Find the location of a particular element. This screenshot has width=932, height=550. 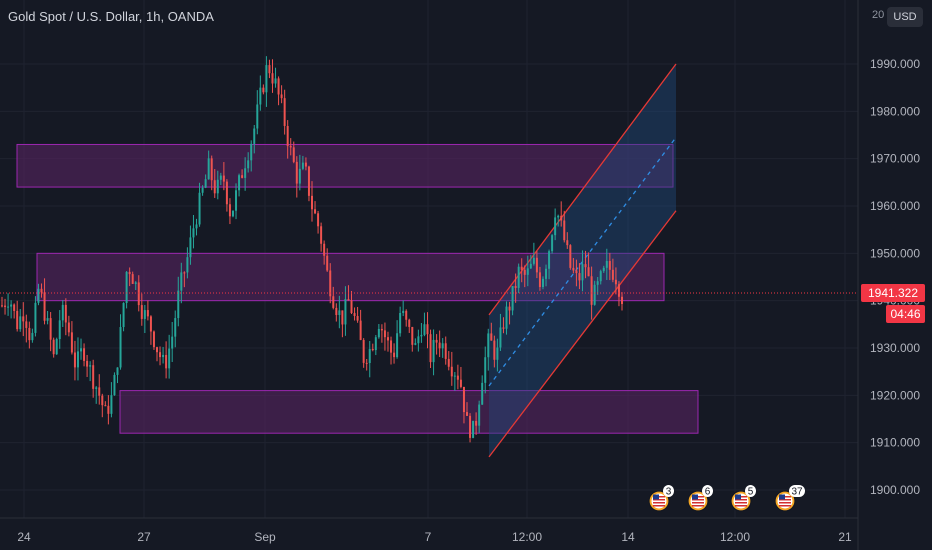

time-tick-label: 24 is located at coordinates (24, 537).